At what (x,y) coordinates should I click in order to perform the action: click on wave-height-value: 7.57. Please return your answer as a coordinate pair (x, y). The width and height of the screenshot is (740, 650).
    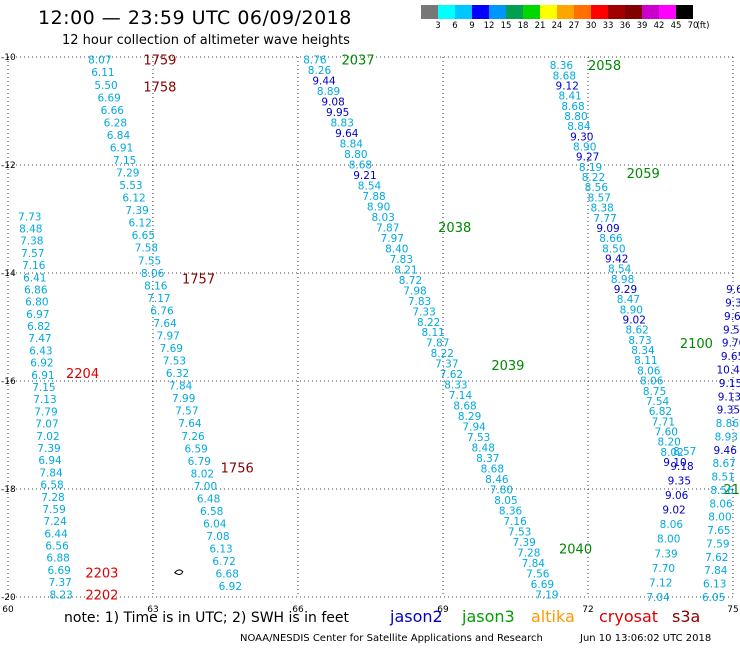
    Looking at the image, I should click on (32, 254).